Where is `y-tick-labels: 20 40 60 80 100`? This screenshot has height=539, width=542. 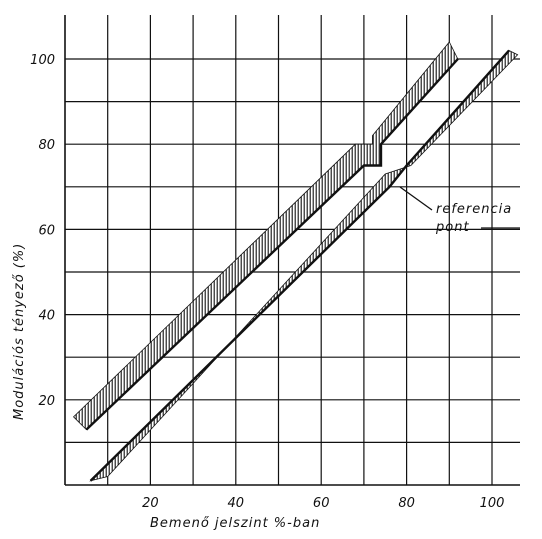
y-tick-labels: 20 40 60 80 100 is located at coordinates (42, 231).